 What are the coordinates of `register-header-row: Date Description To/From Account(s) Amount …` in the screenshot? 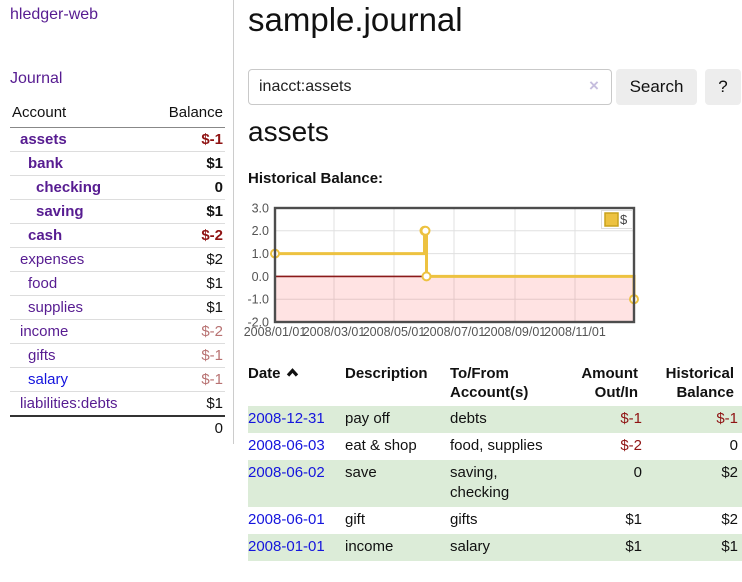 It's located at (495, 384).